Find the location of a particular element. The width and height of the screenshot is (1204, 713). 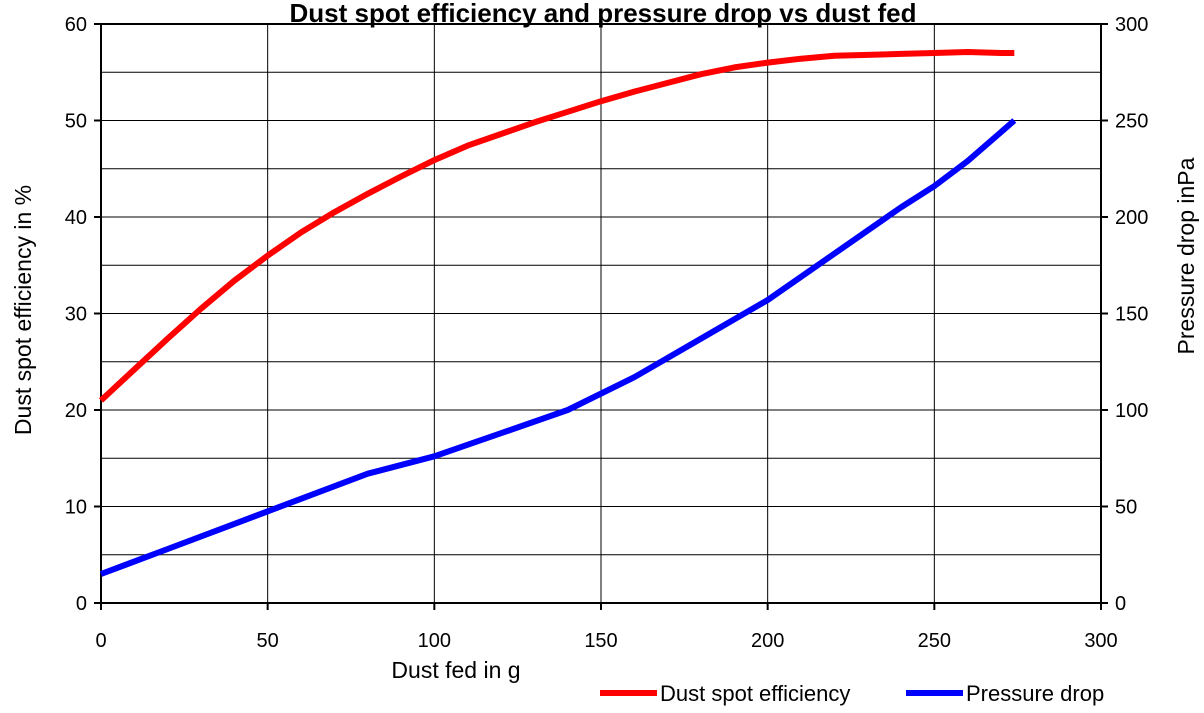

left-axis-tick-labels: 0 10 20 30 40 50 60 is located at coordinates (76, 314).